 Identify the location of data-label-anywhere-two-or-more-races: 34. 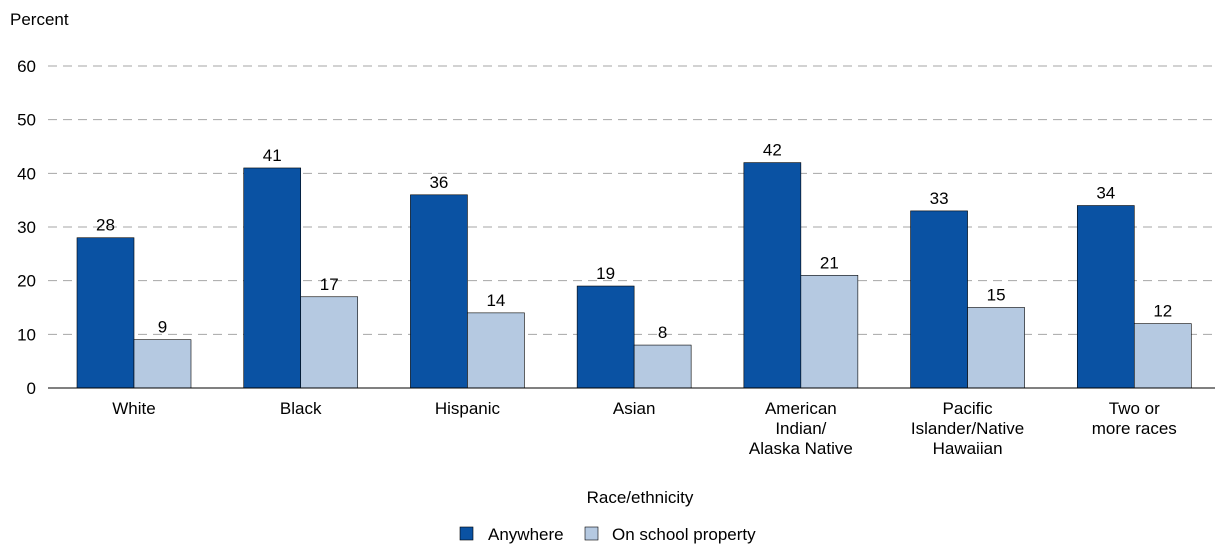
(1105, 193).